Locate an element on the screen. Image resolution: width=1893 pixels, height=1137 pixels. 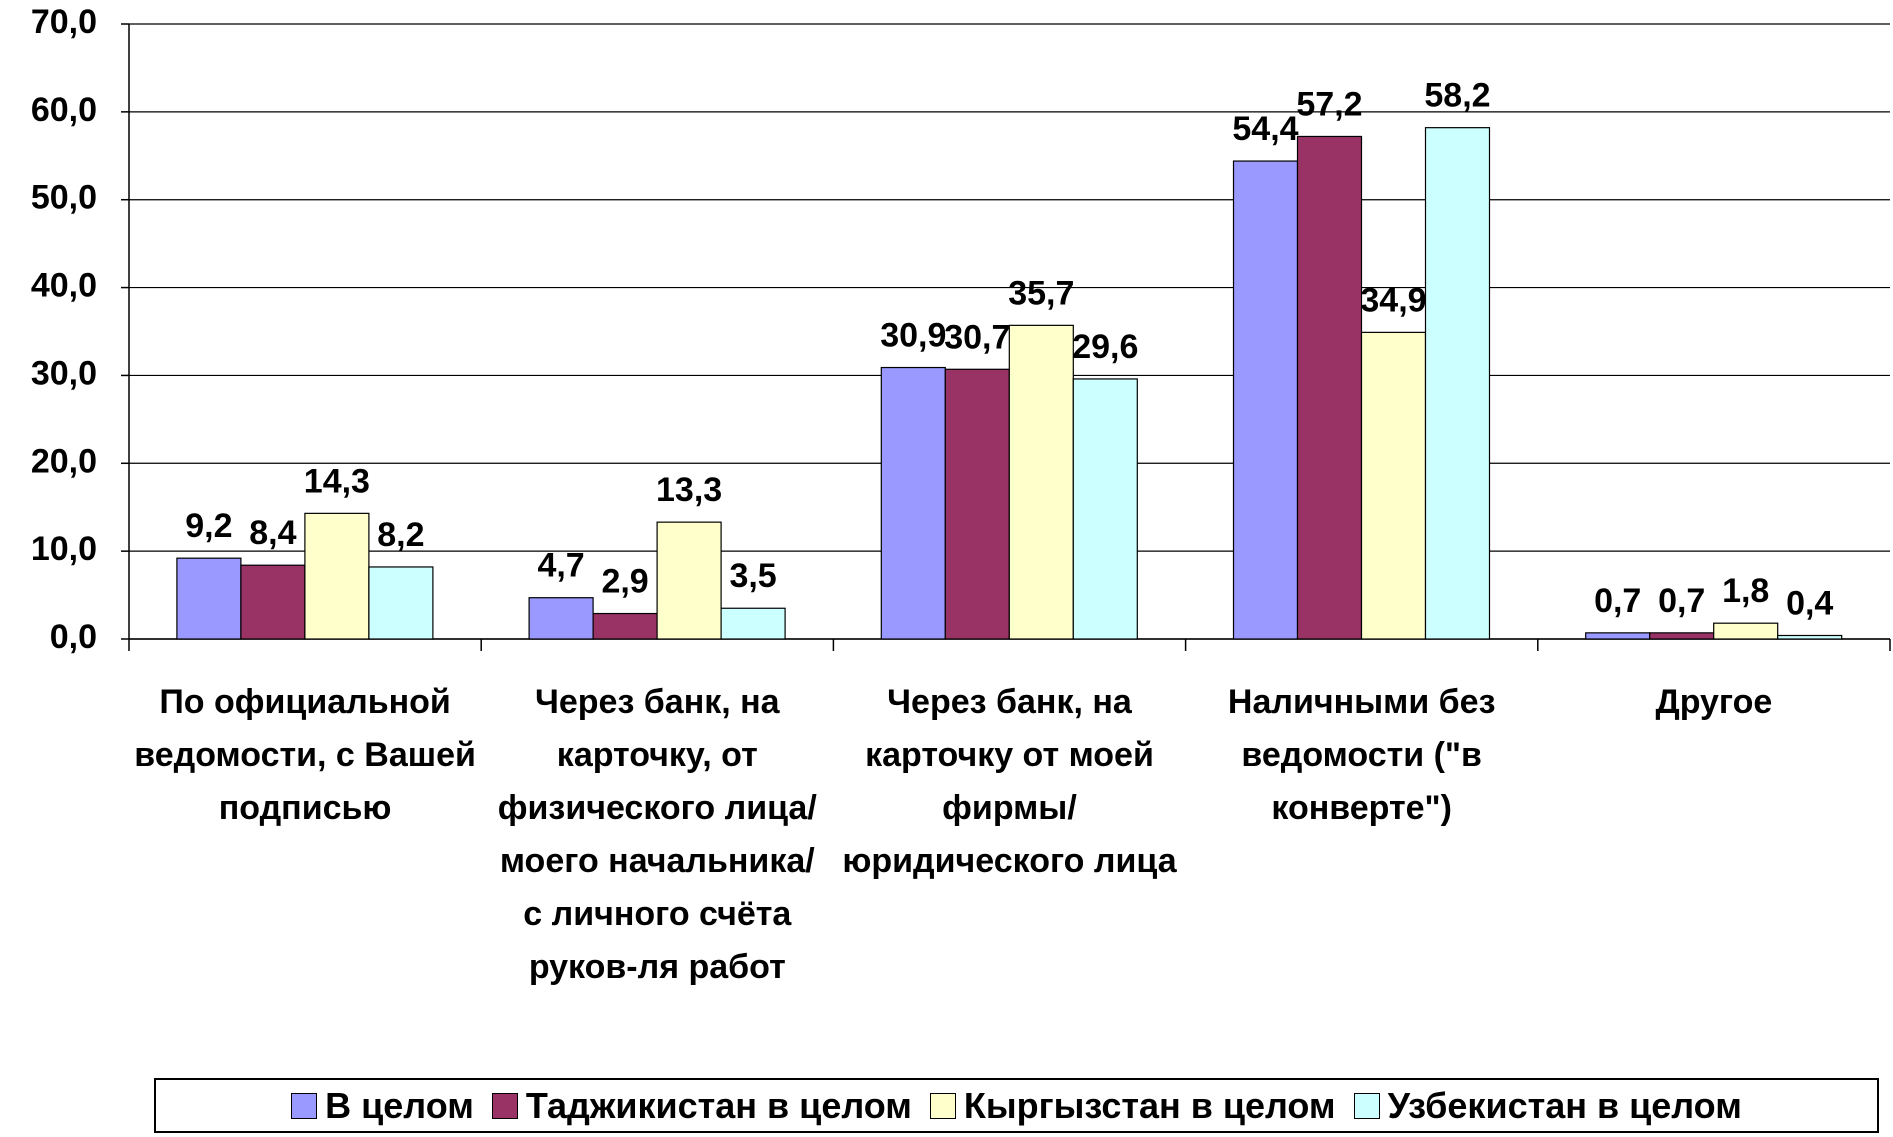
legend-entry: Кыргызстан в целом is located at coordinates (1132, 1105).